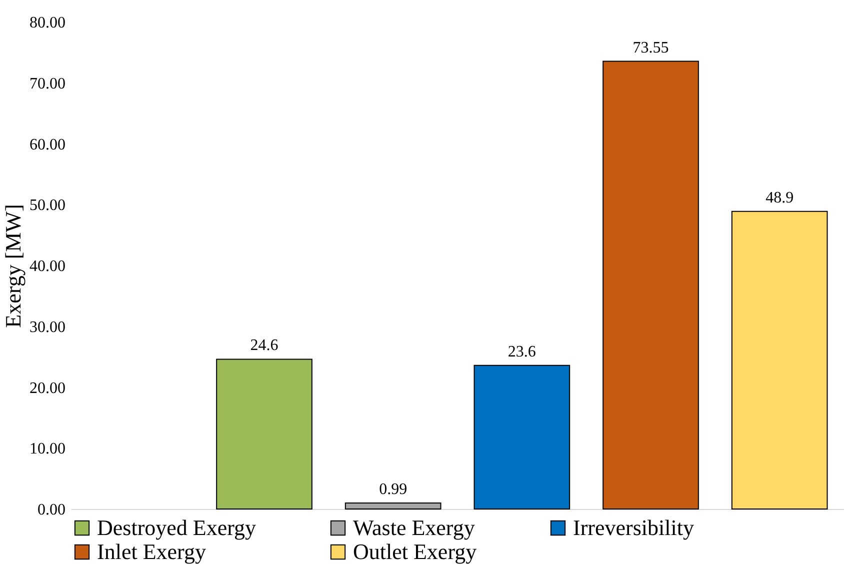 The image size is (863, 574). What do you see at coordinates (414, 527) in the screenshot?
I see `legend-label: Waste Exergy` at bounding box center [414, 527].